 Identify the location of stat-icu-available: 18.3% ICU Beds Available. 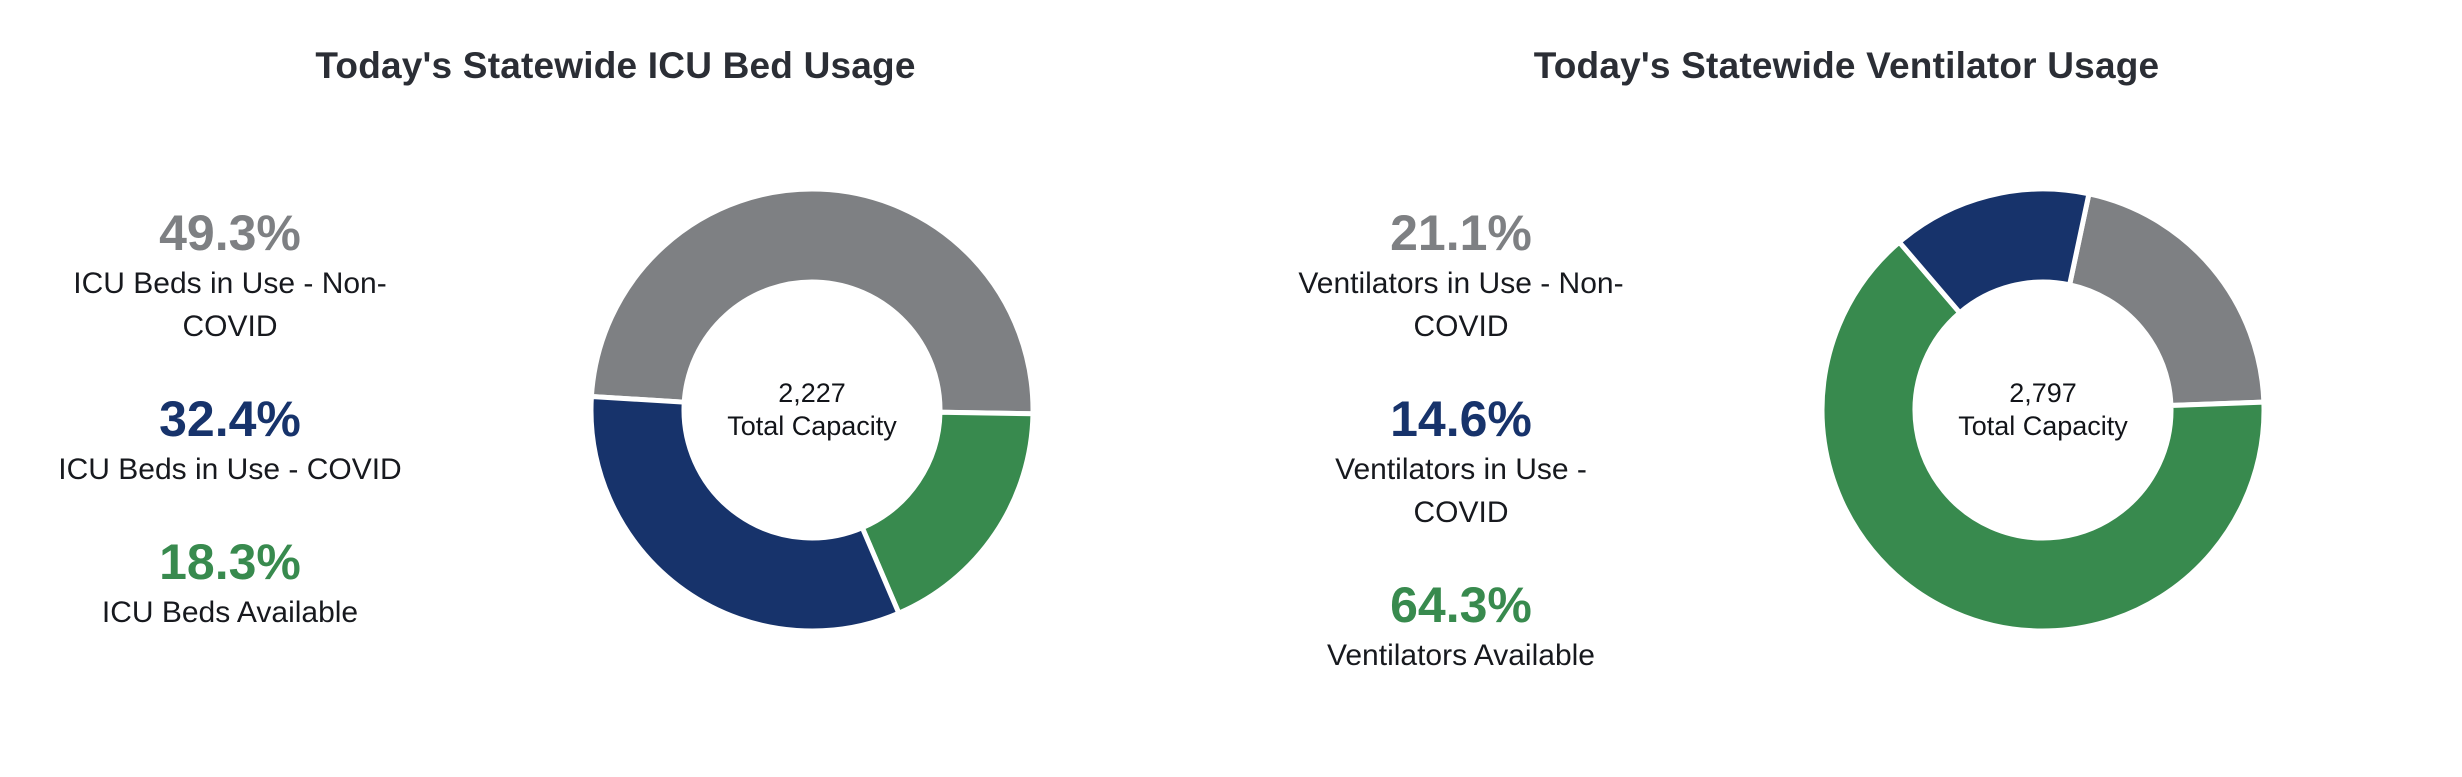
(230, 585).